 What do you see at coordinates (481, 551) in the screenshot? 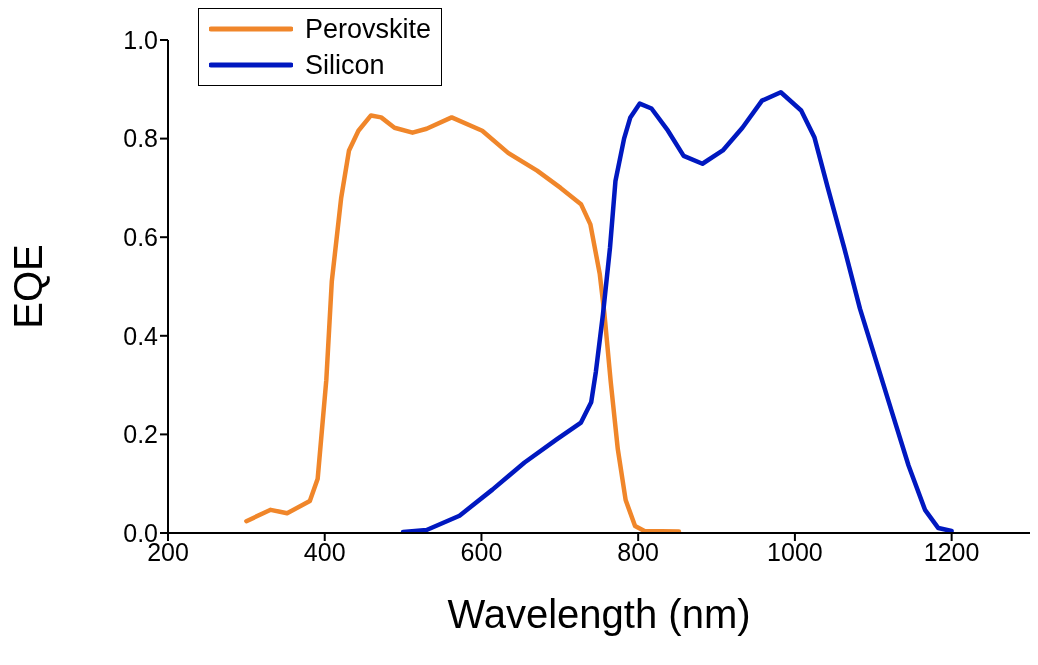
I see `x-tick-label: 600` at bounding box center [481, 551].